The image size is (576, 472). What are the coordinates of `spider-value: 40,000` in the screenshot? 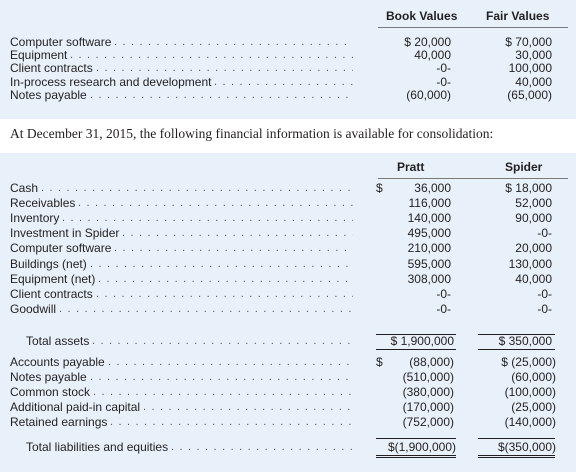 It's located at (533, 278).